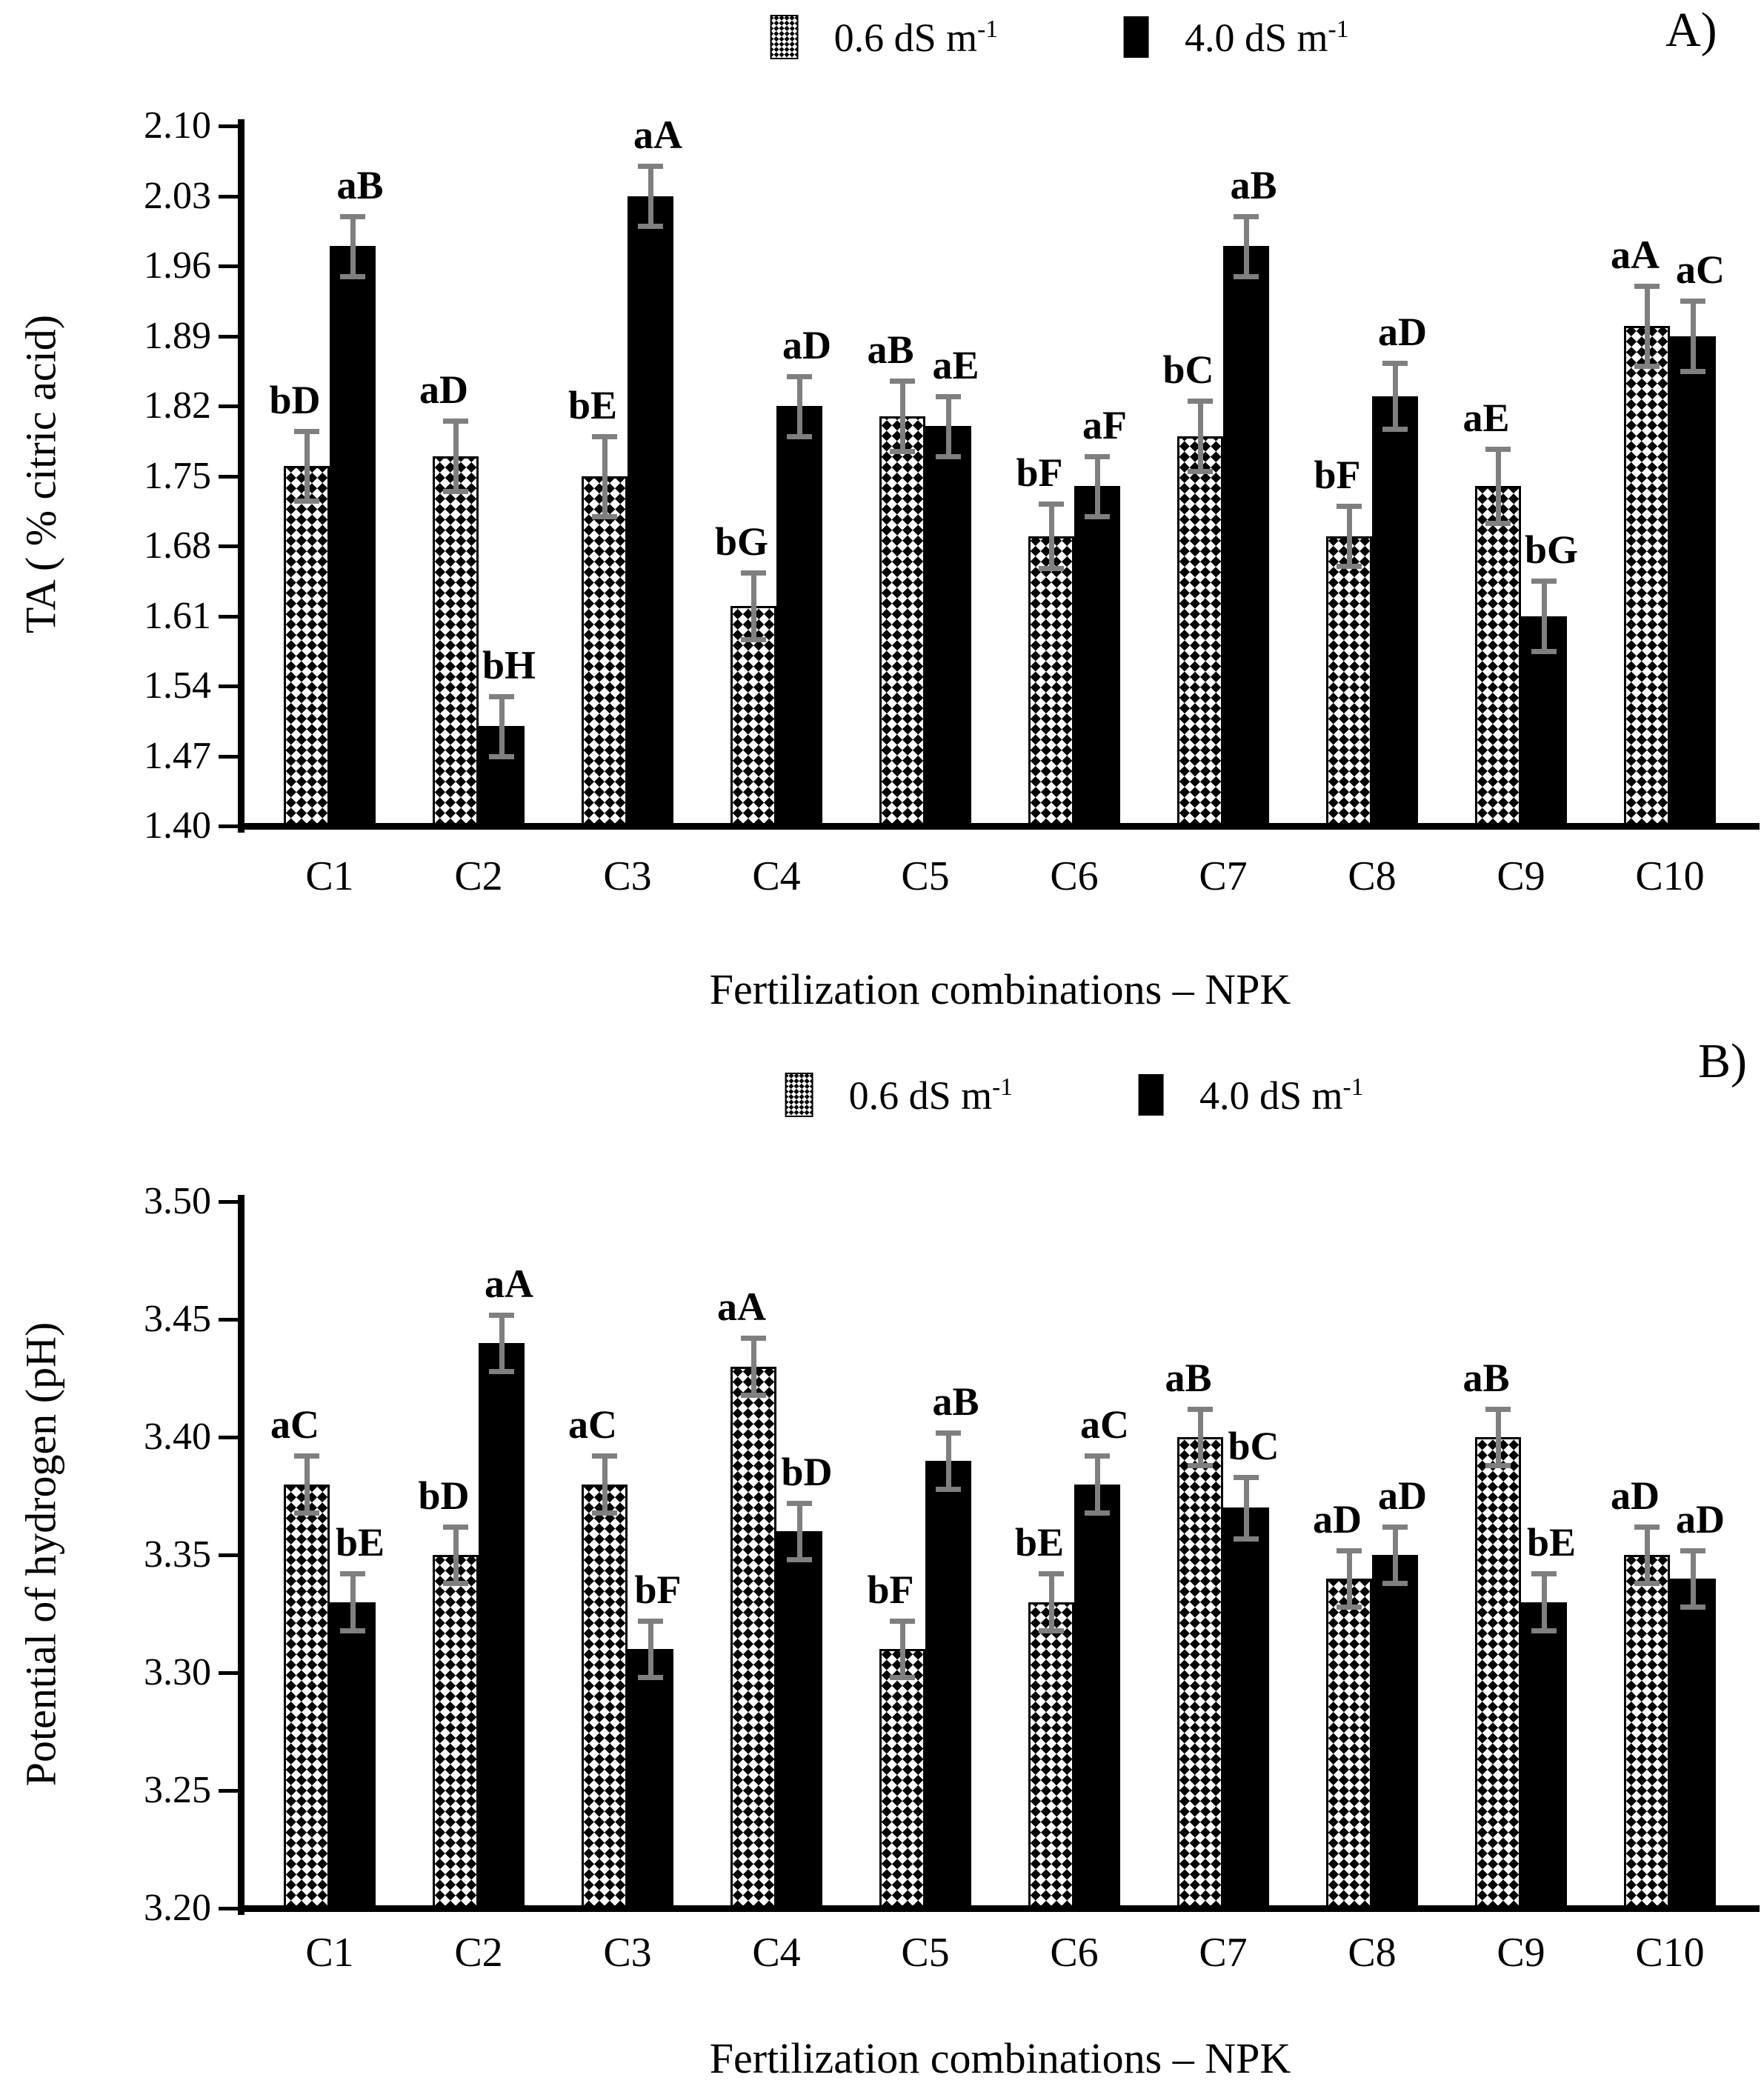  Describe the element at coordinates (948, 1684) in the screenshot. I see `bar-4.0-dS-m-1-C5` at that location.